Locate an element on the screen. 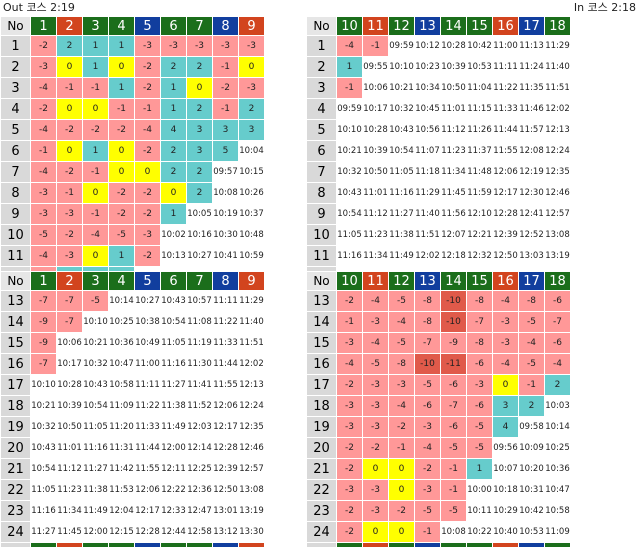  tee-time-cell: 12:57 is located at coordinates (251, 469).